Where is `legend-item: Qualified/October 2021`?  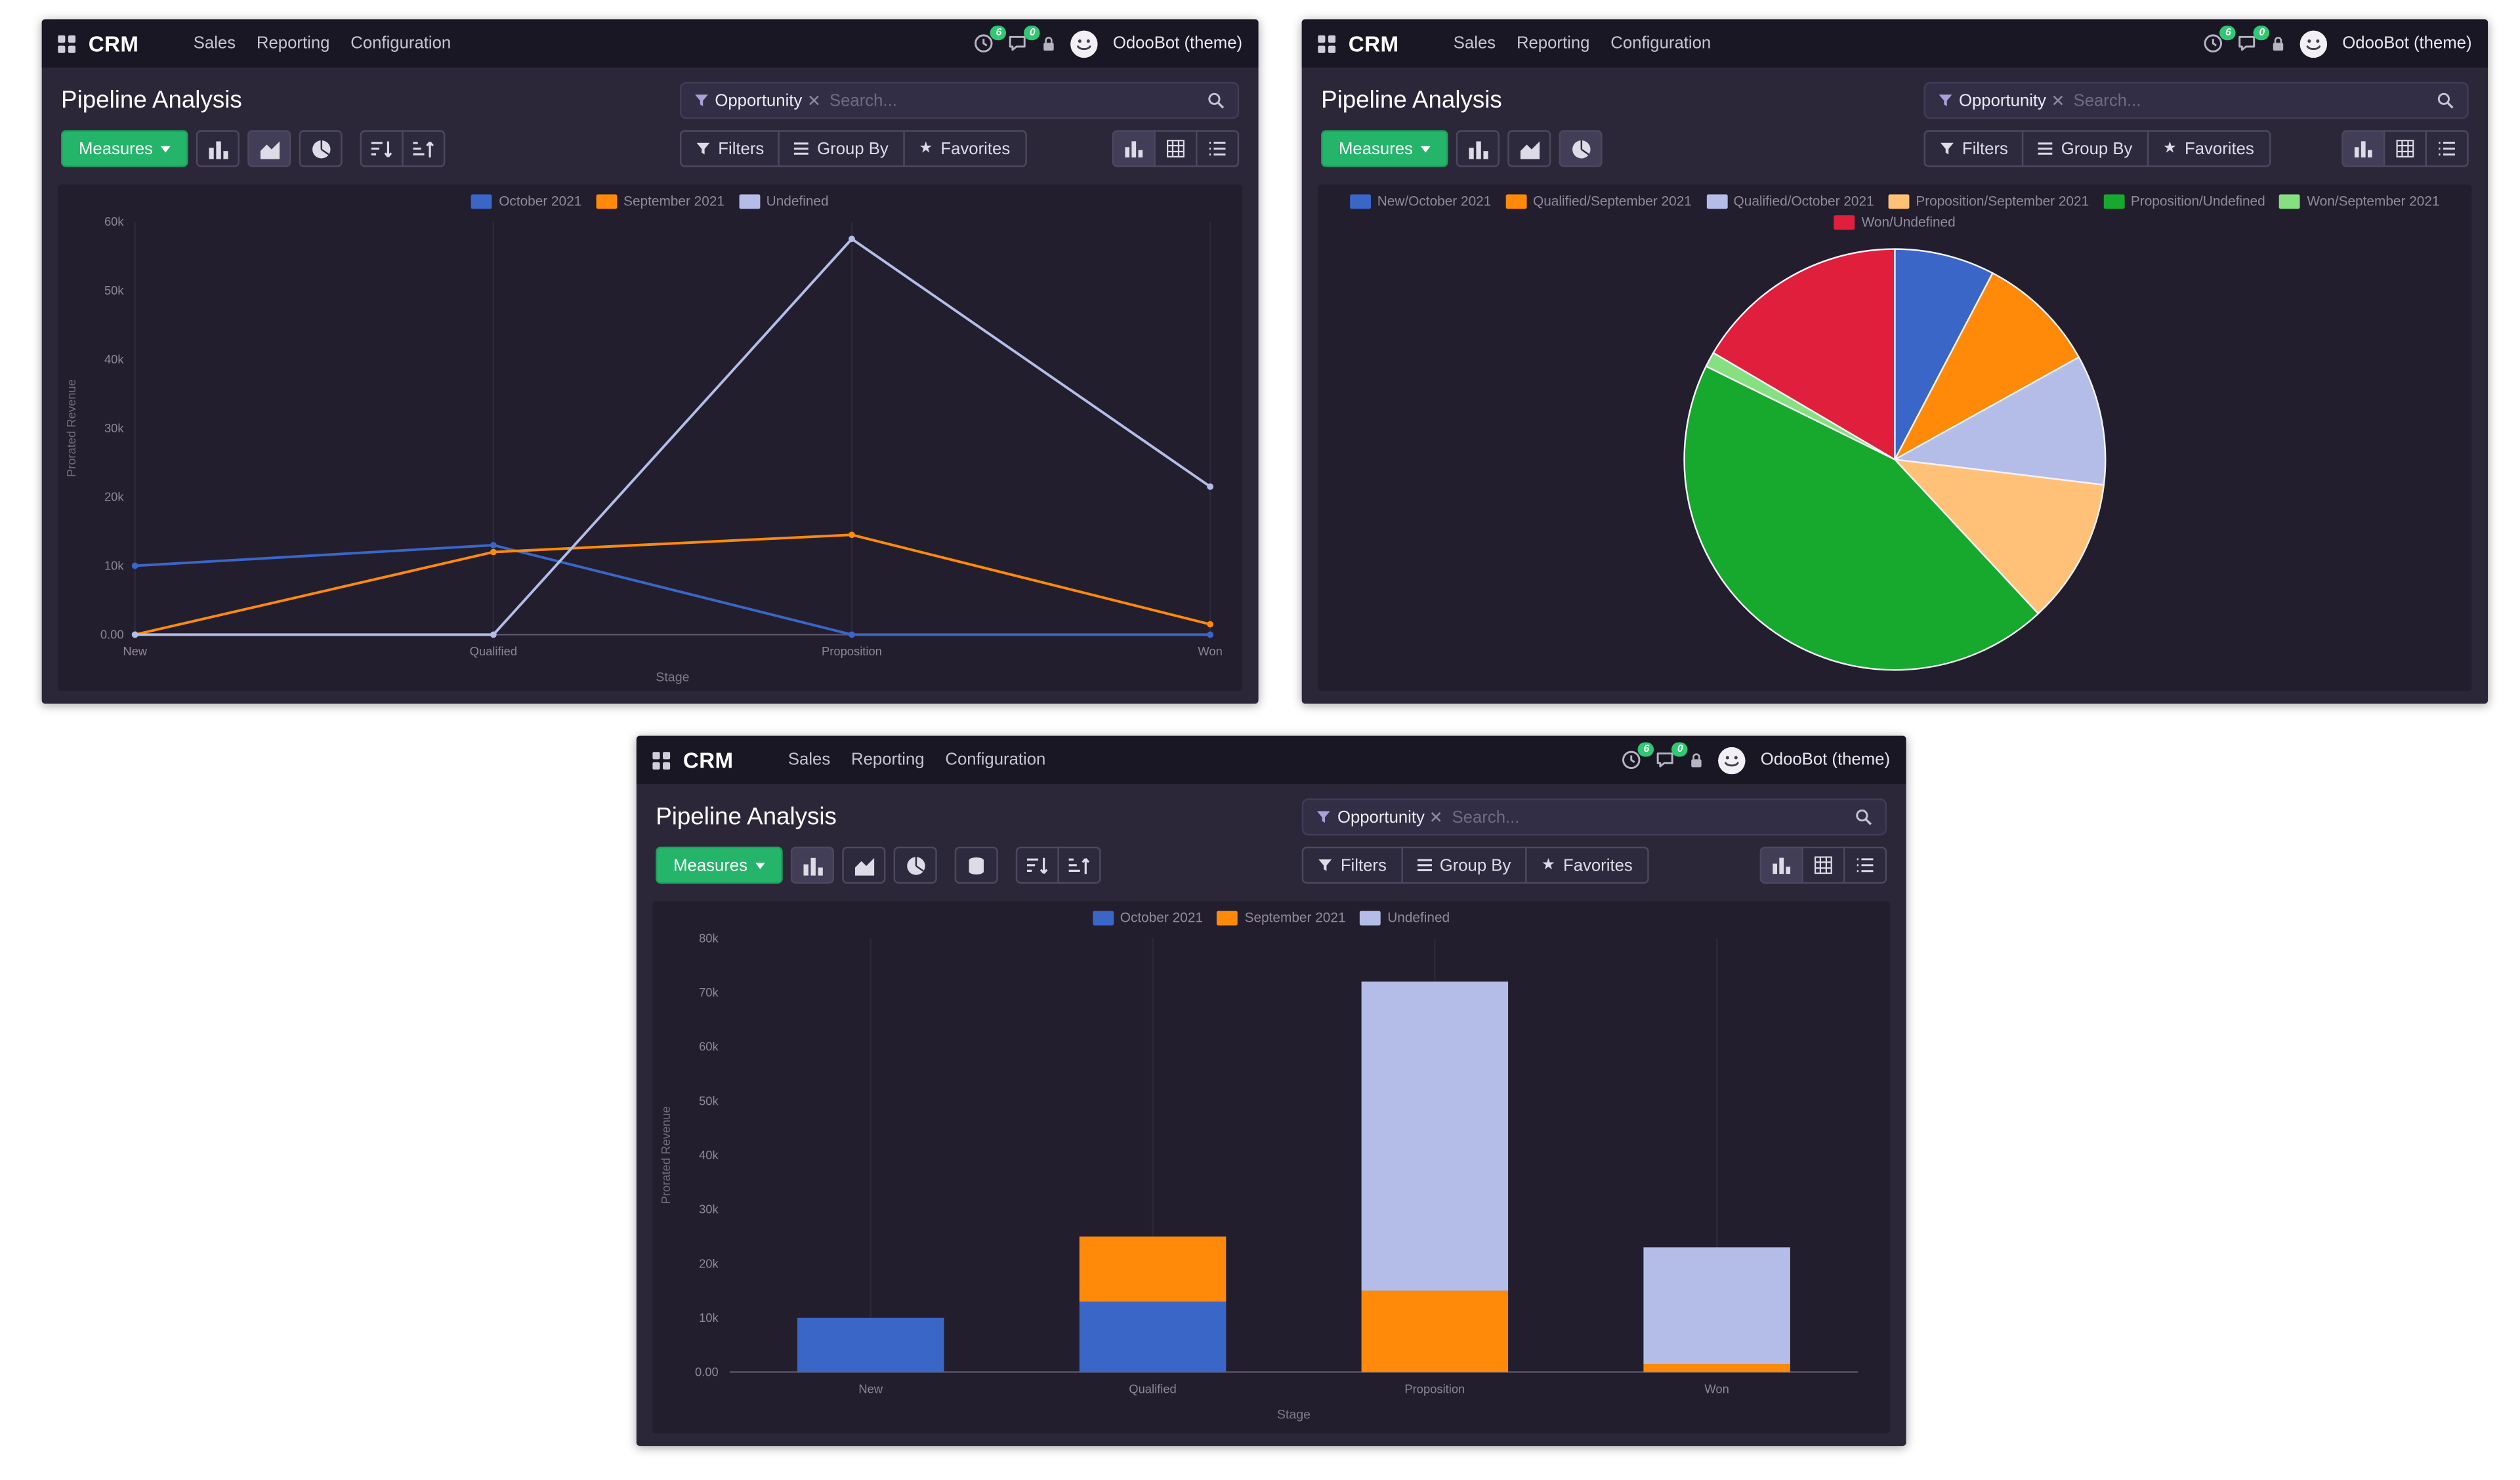
legend-item: Qualified/October 2021 is located at coordinates (1790, 201).